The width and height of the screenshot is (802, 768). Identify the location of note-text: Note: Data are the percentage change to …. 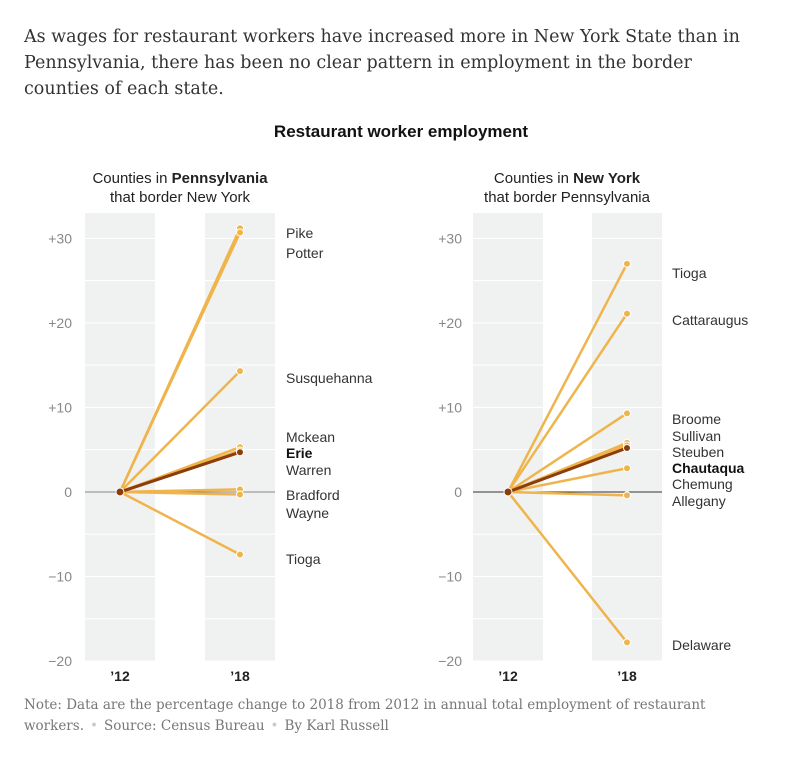
(365, 715).